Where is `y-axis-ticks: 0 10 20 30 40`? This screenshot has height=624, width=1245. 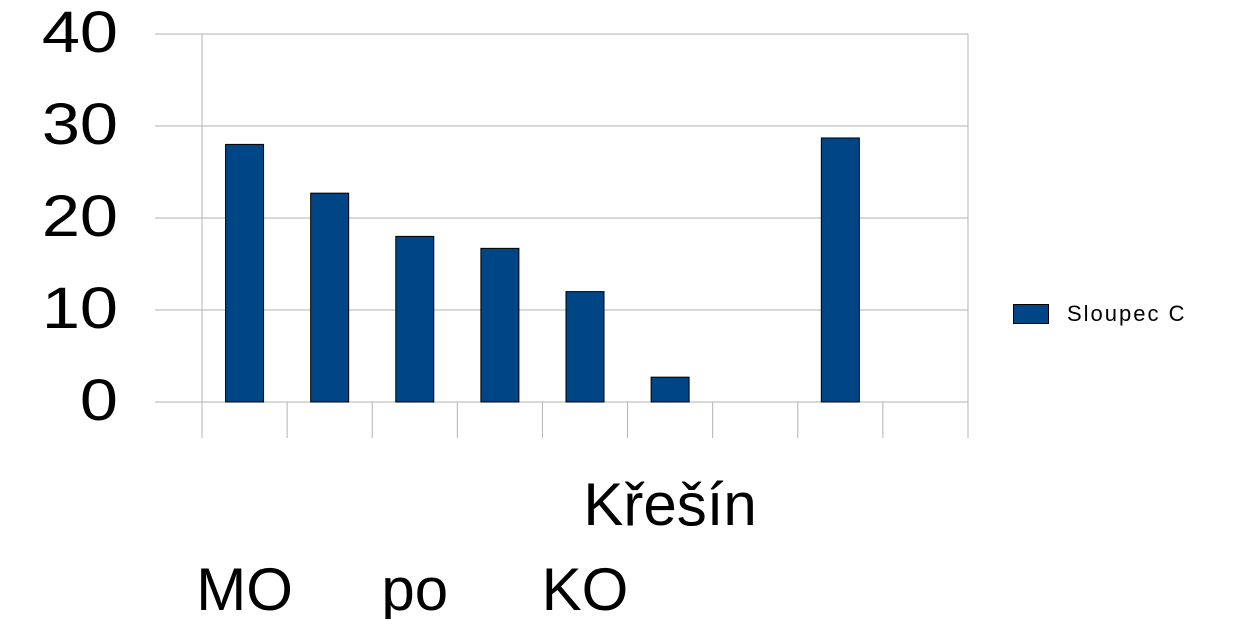 y-axis-ticks: 0 10 20 30 40 is located at coordinates (80, 217).